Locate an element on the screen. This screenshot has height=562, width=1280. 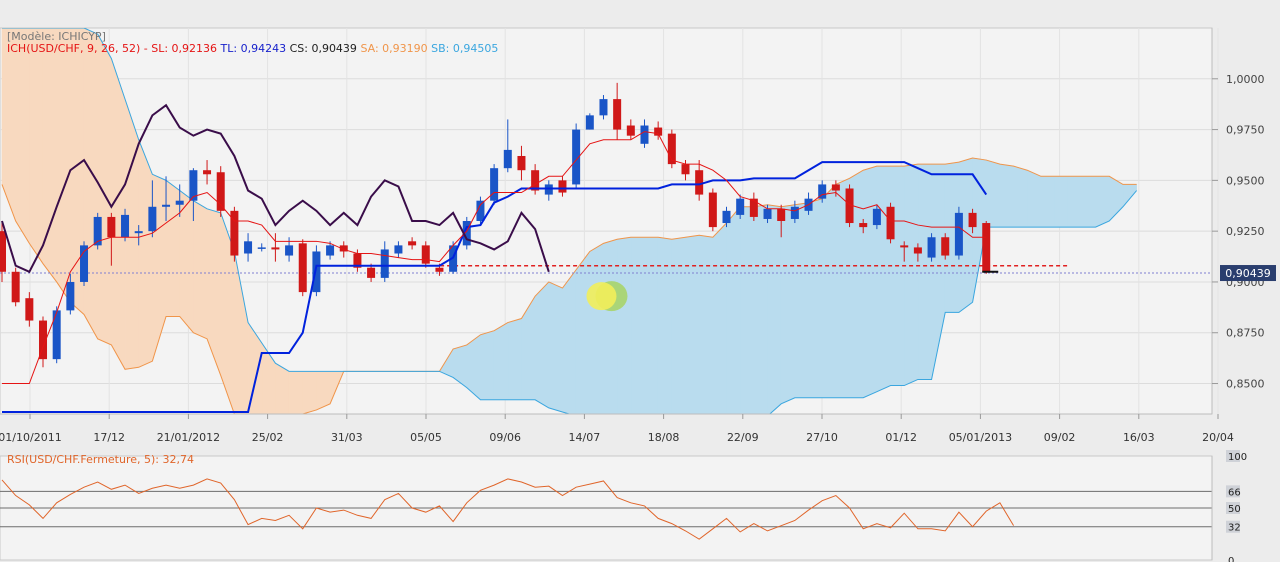
chikou-span-line is located at coordinates (275, 188).